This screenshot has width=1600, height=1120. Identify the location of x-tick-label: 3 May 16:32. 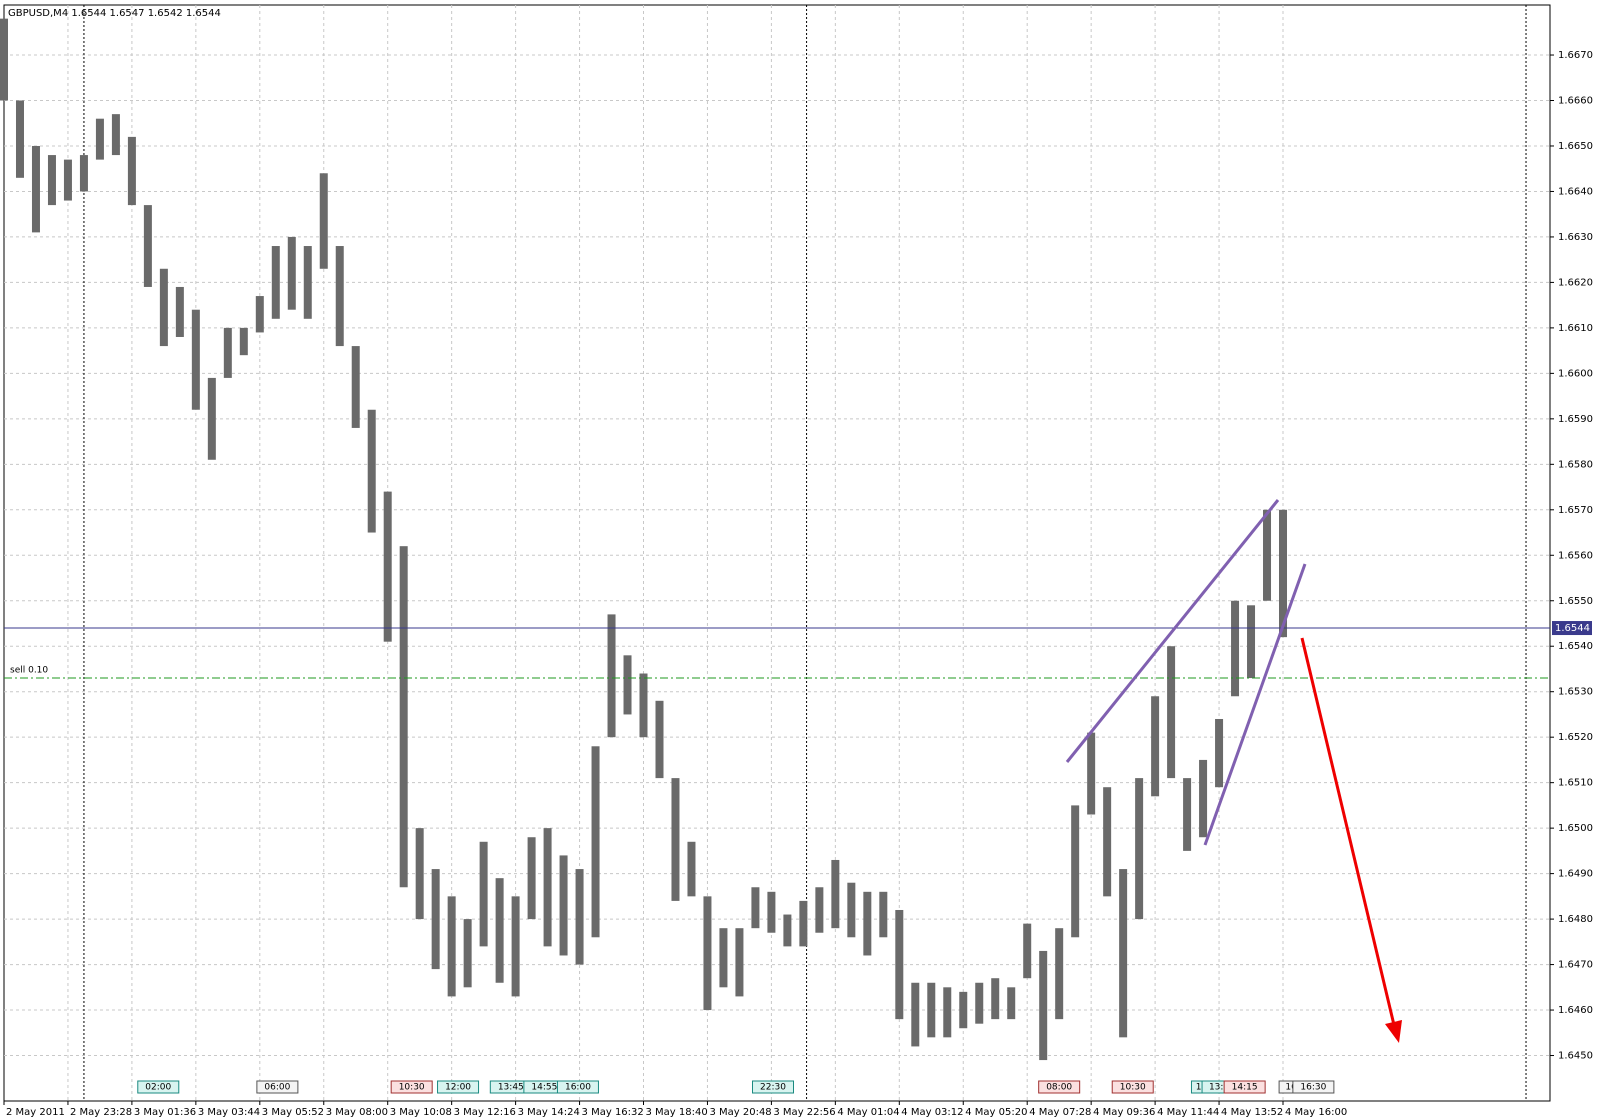
(613, 1112).